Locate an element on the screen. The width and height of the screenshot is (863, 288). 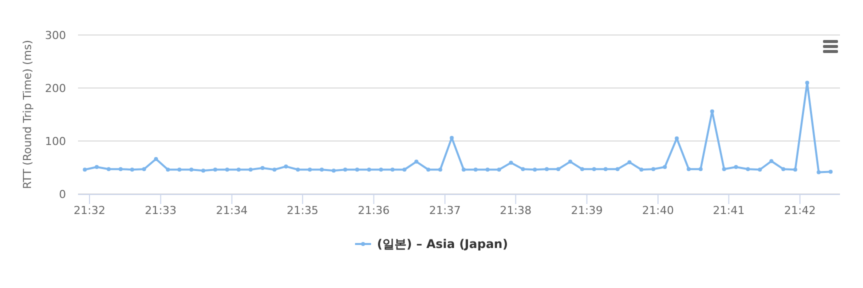
x-tick-label: 21:39 is located at coordinates (587, 210).